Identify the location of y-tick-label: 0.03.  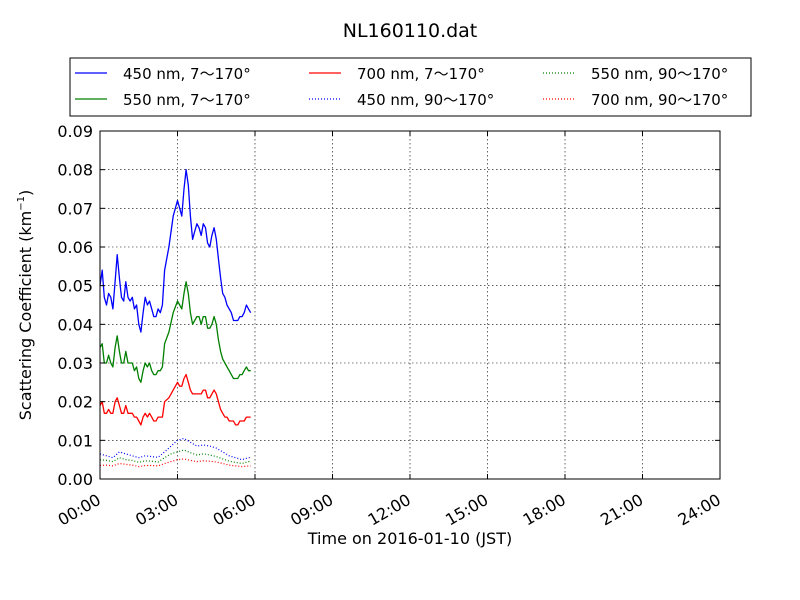
(75, 363).